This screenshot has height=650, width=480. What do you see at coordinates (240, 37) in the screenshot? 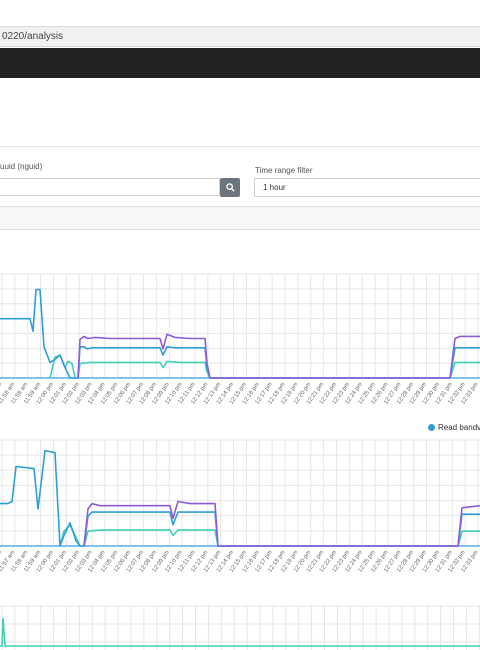
I see `address-bar: 0220/analysis` at bounding box center [240, 37].